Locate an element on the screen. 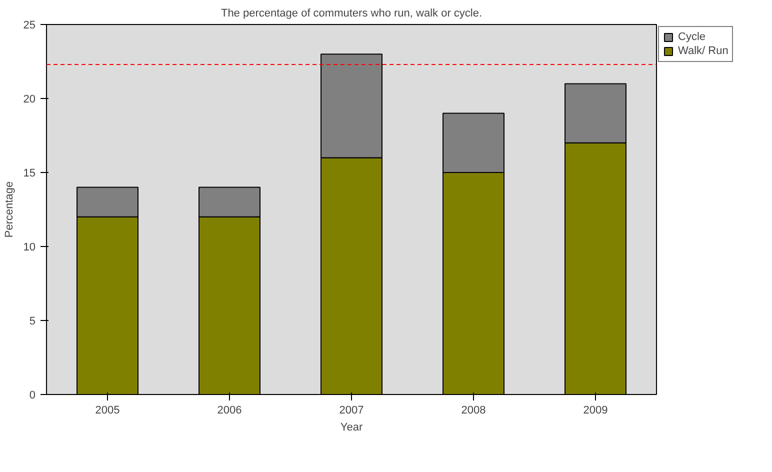 The width and height of the screenshot is (772, 472). legend-label: Walk/ Run is located at coordinates (703, 51).